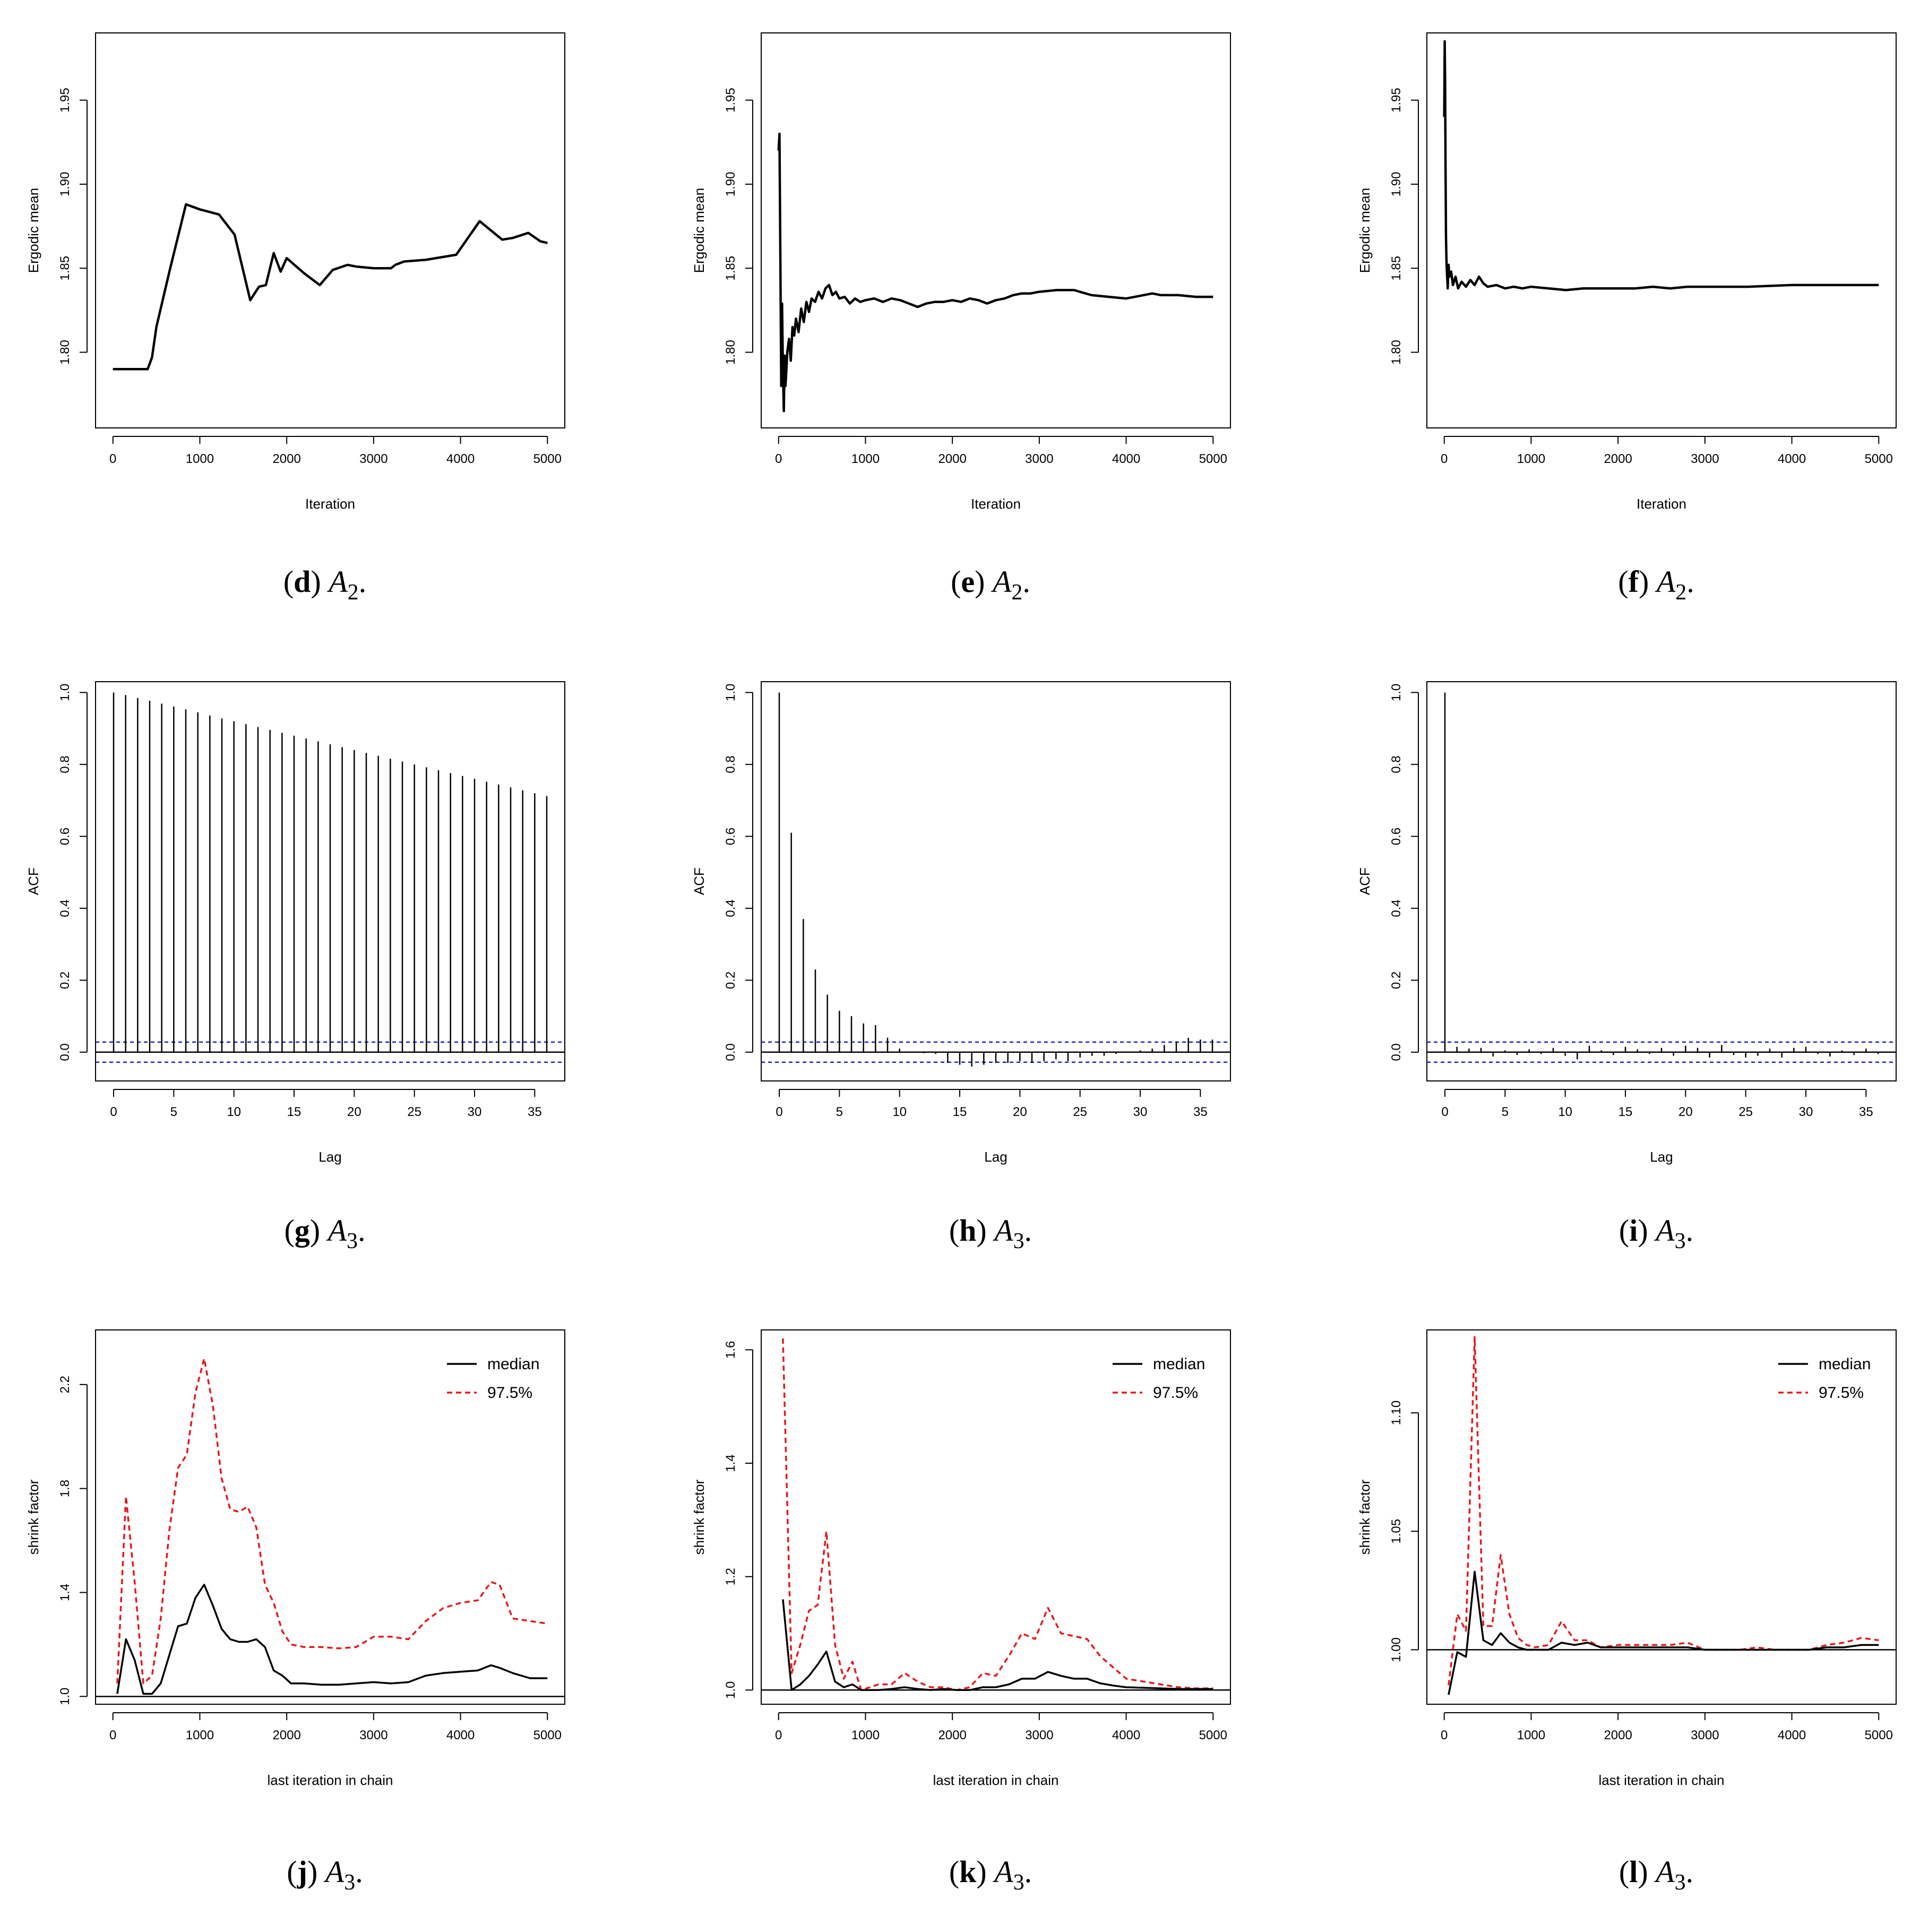 The image size is (1920, 1932). I want to click on panel-caption: (e) A2., so click(990, 584).